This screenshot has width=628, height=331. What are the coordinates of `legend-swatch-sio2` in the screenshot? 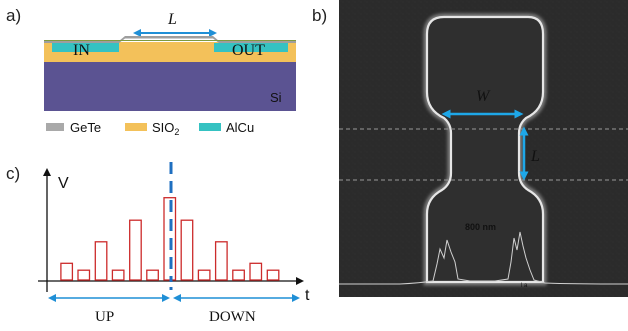 It's located at (136, 127).